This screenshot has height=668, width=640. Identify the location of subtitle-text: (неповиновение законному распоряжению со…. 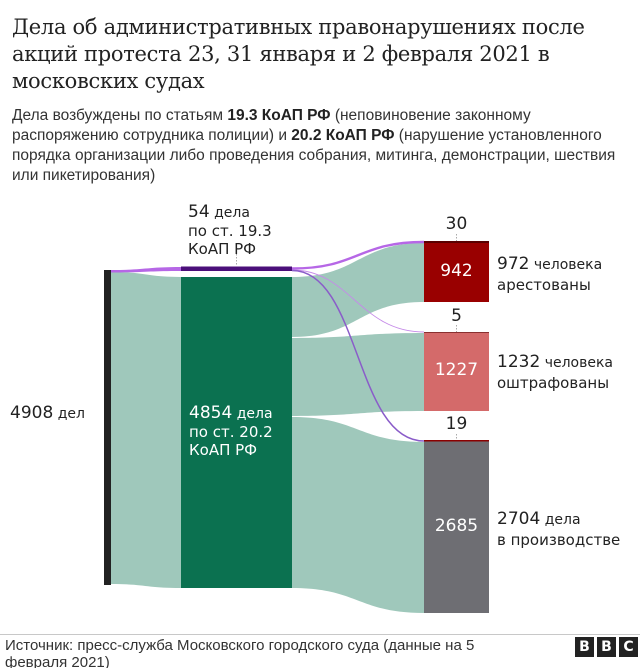
(271, 125).